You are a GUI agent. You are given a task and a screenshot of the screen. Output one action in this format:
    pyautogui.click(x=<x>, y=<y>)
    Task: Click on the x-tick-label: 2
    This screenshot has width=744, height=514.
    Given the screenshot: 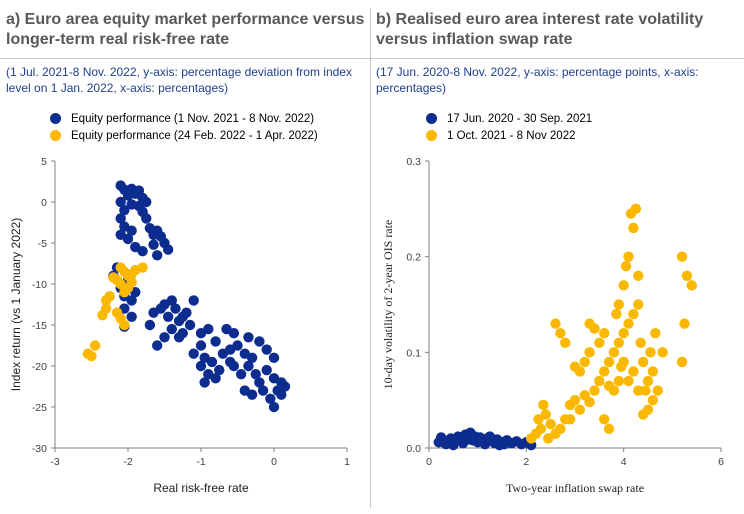 What is the action you would take?
    pyautogui.click(x=526, y=462)
    